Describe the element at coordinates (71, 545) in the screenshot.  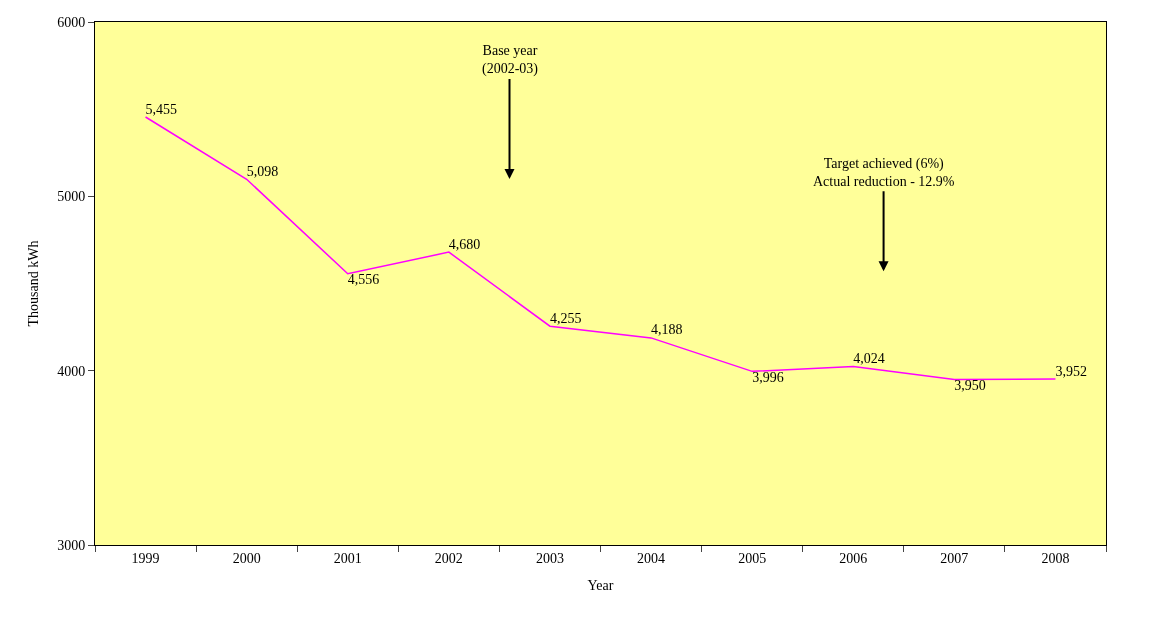
I see `y-tick-label: 3000` at that location.